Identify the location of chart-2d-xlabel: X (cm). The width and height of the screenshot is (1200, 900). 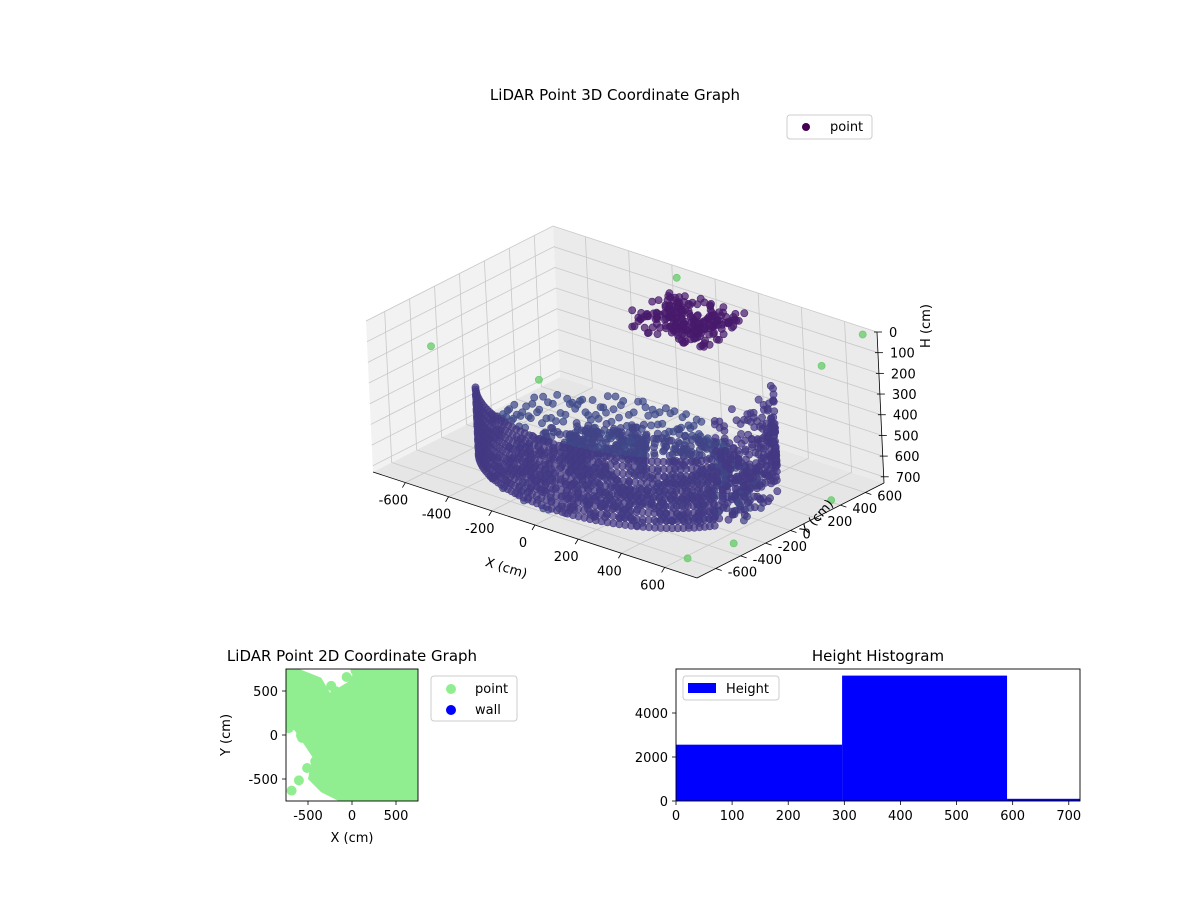
(352, 838).